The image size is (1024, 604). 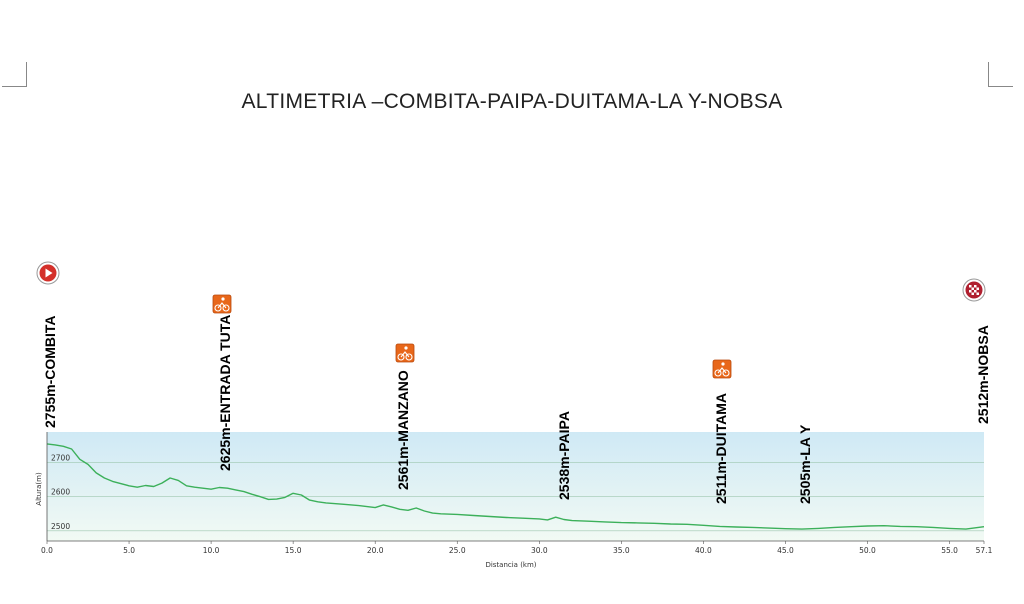 I want to click on start-icon-arrow, so click(x=49, y=273).